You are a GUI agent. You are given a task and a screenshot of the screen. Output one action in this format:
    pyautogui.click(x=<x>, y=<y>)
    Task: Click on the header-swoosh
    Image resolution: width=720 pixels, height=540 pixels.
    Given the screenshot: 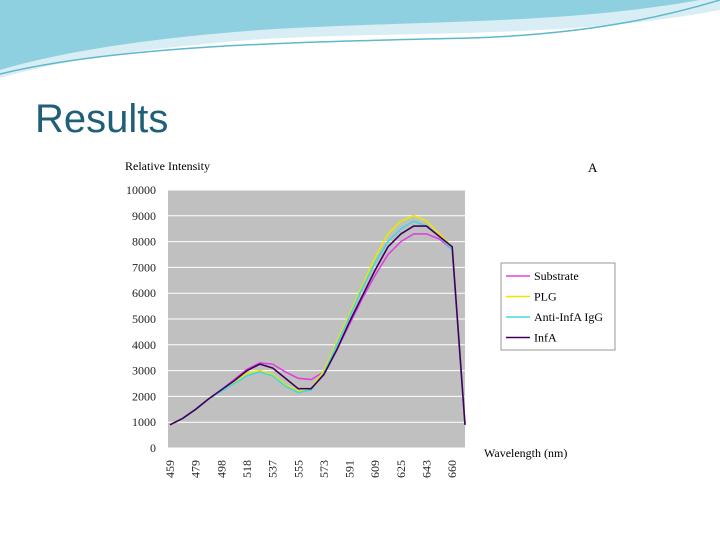 What is the action you would take?
    pyautogui.click(x=350, y=35)
    